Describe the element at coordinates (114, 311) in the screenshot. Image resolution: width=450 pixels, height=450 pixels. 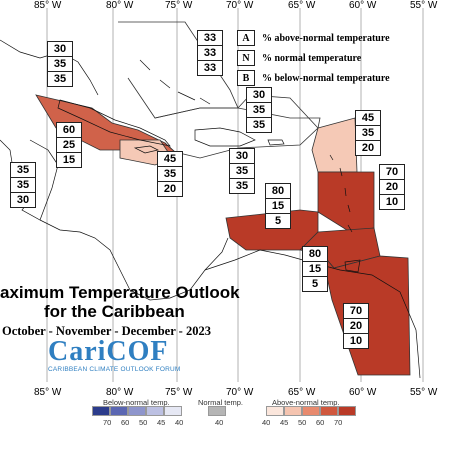
I see `title-line-2: for the Caribbean` at that location.